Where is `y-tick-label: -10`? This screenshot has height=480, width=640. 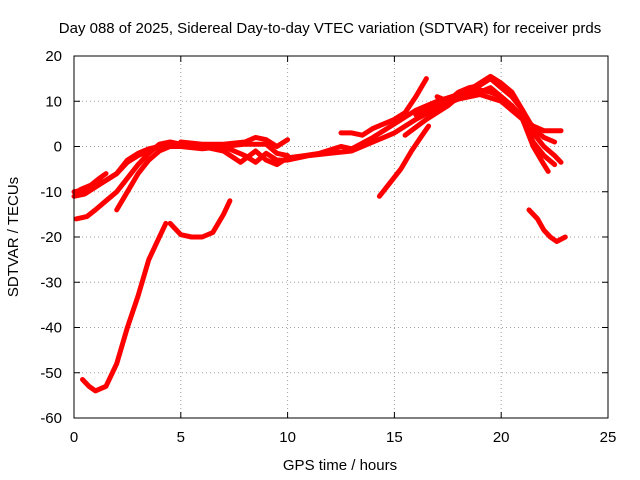 y-tick-label: -10 is located at coordinates (51, 192).